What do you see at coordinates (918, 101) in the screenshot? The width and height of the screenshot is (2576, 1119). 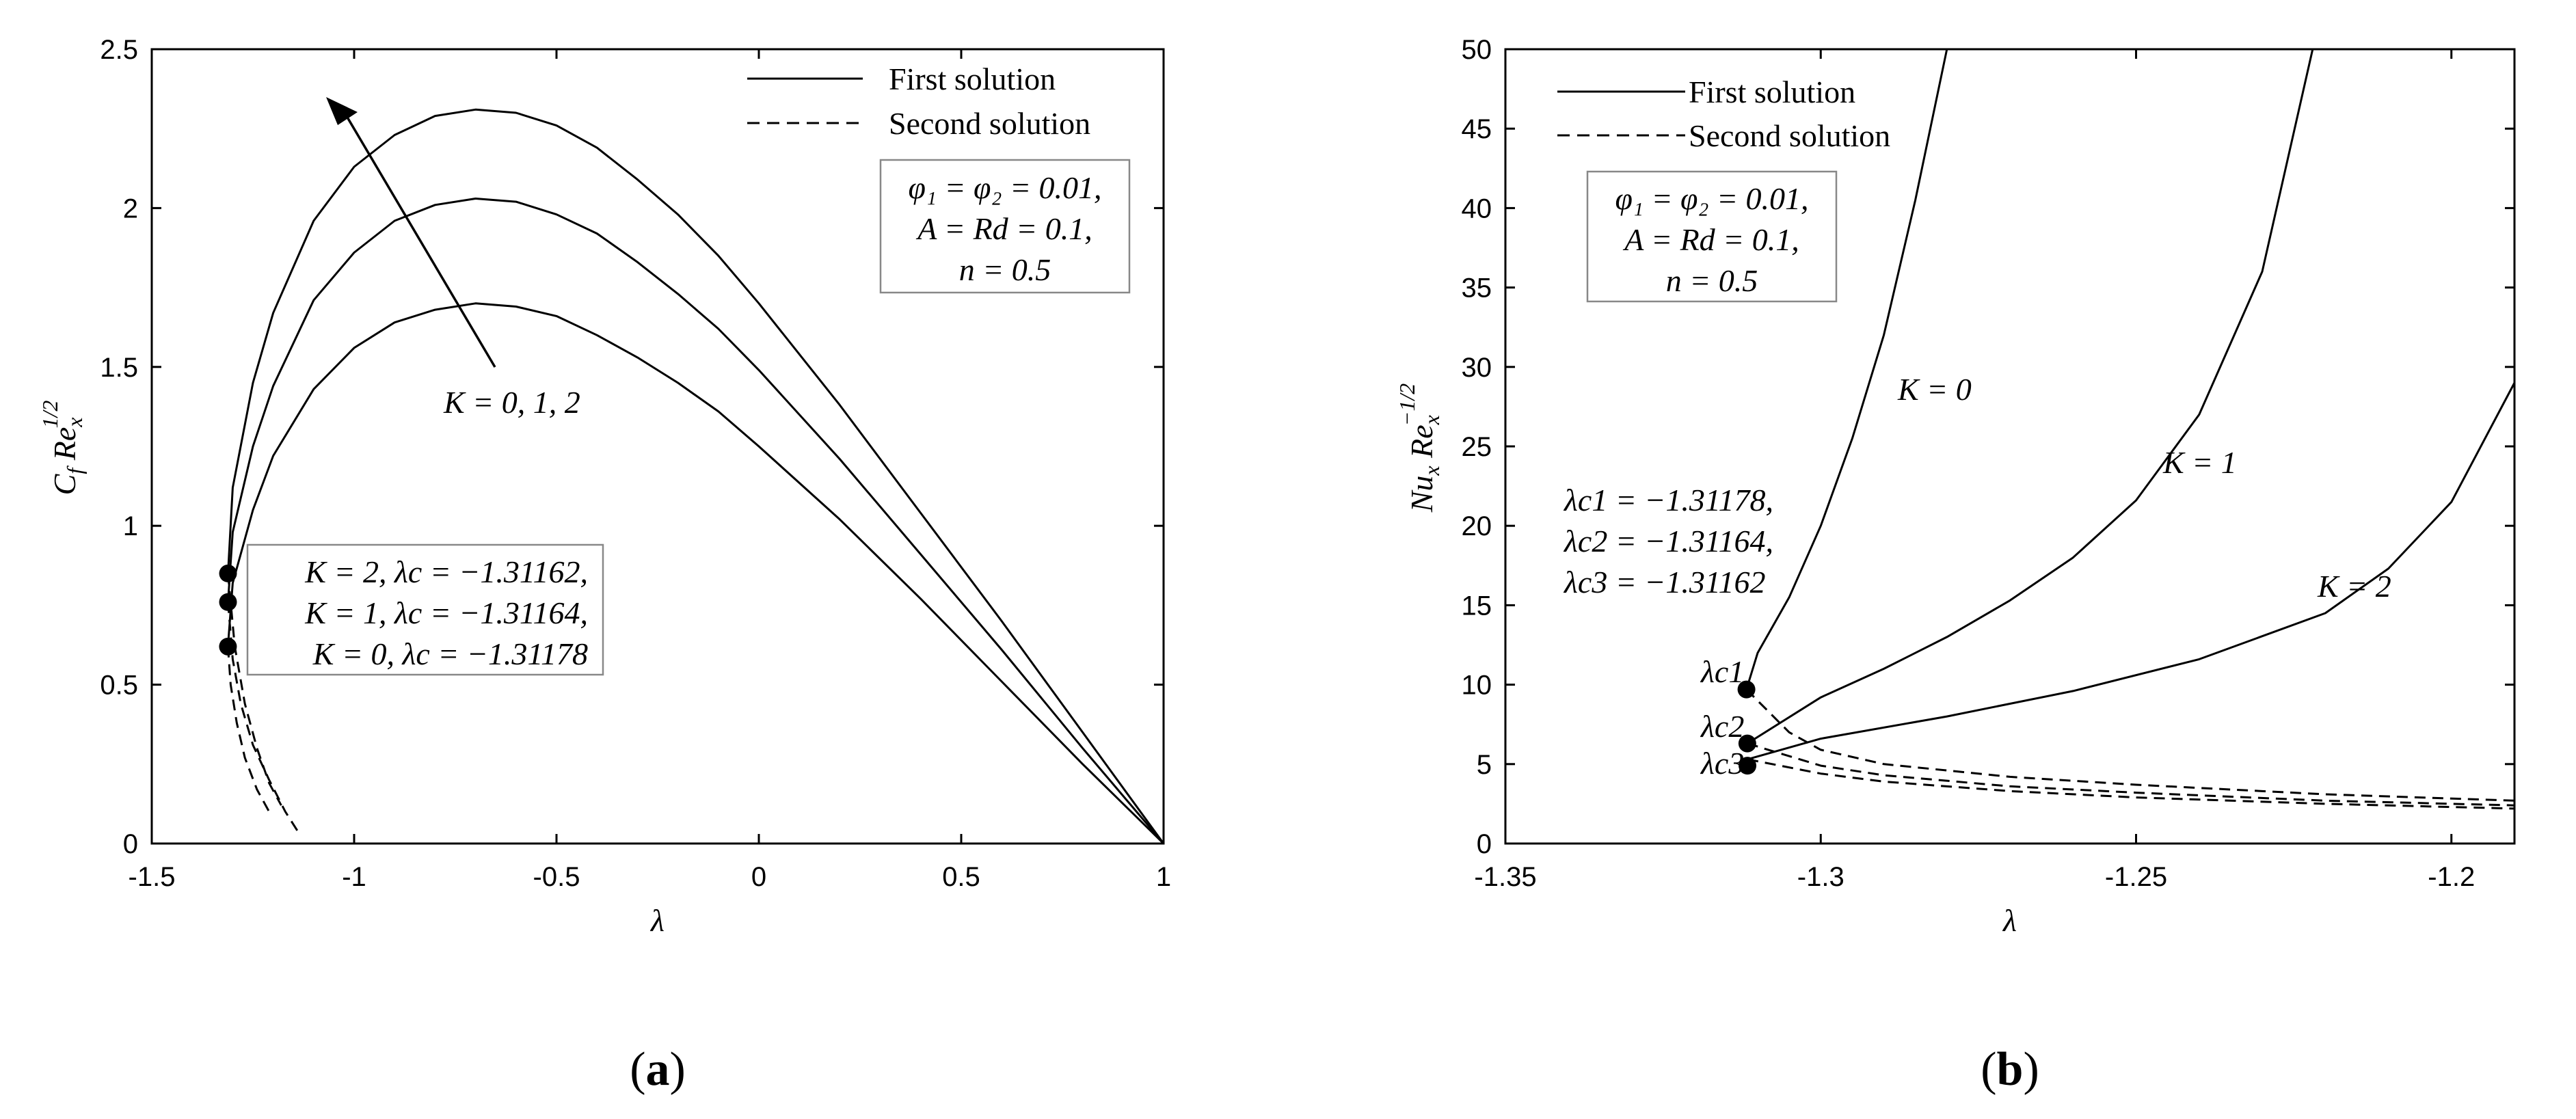 I see `legend-a: First solution Second solution` at bounding box center [918, 101].